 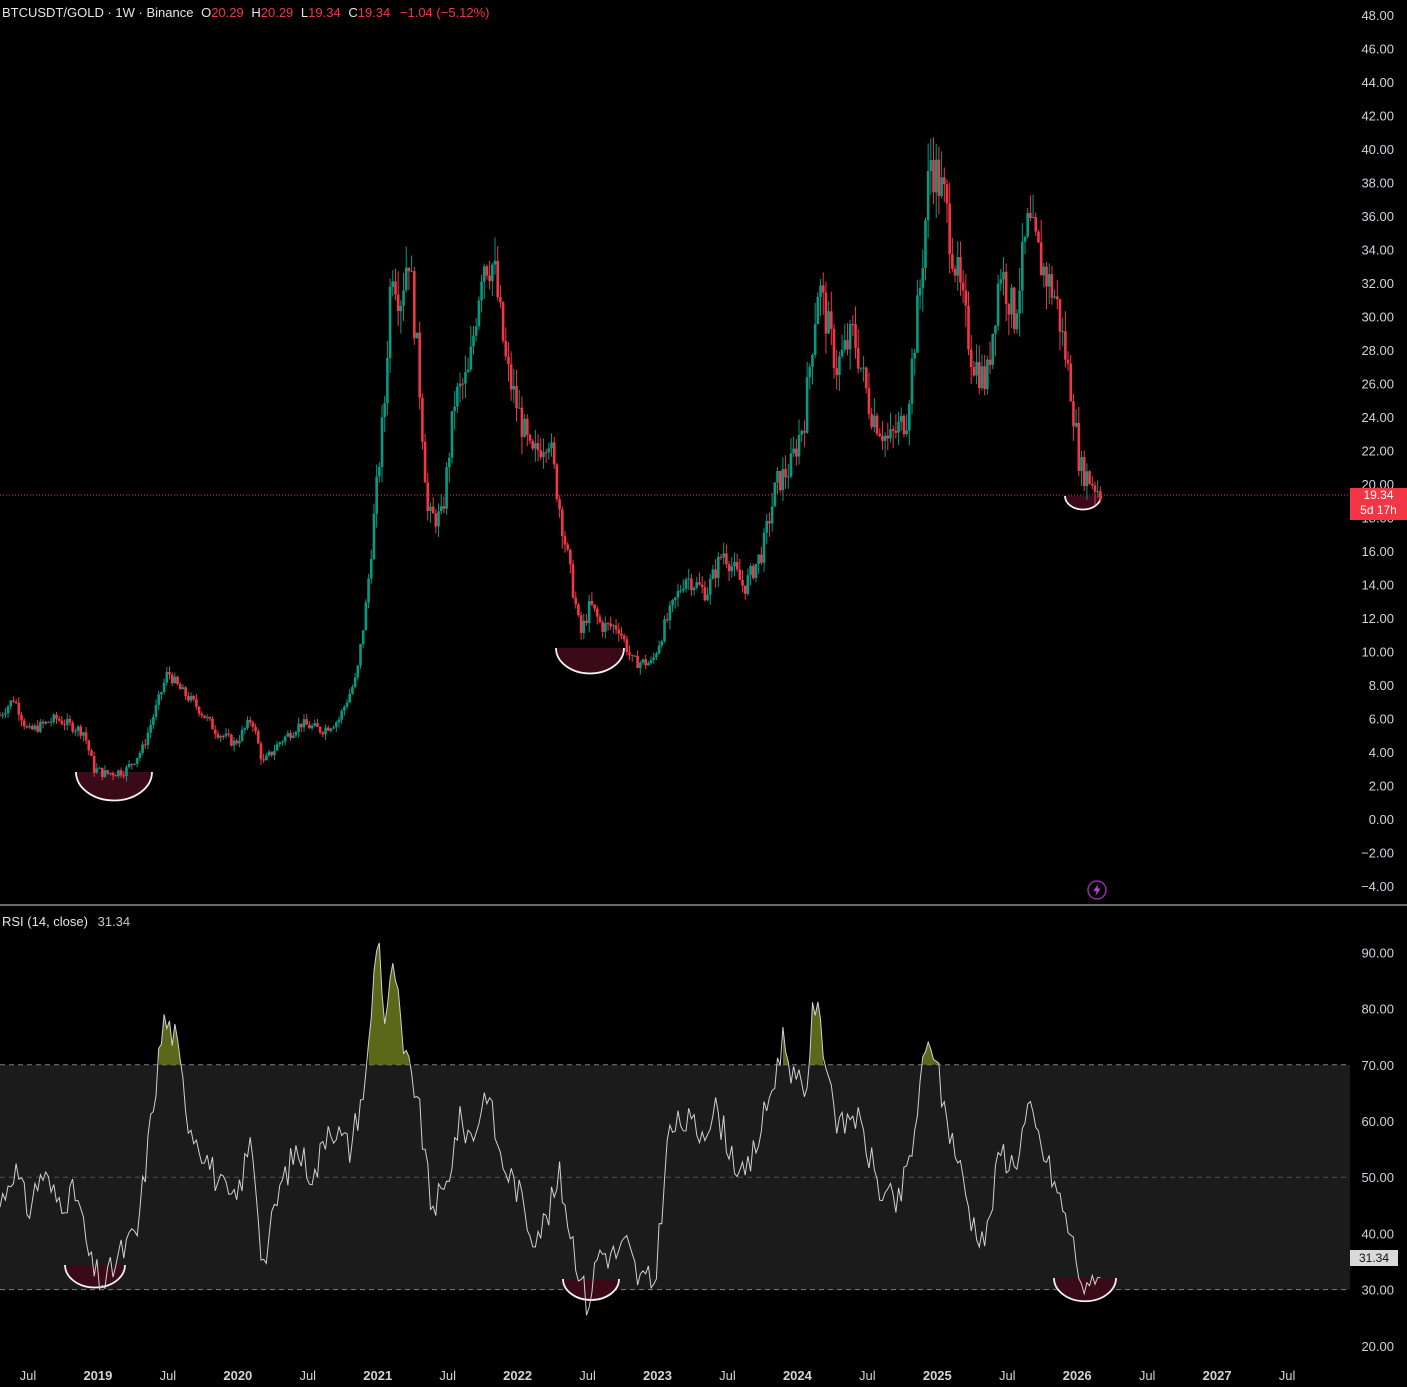 I want to click on rsi-tick-label: 70.00, so click(x=1377, y=1065).